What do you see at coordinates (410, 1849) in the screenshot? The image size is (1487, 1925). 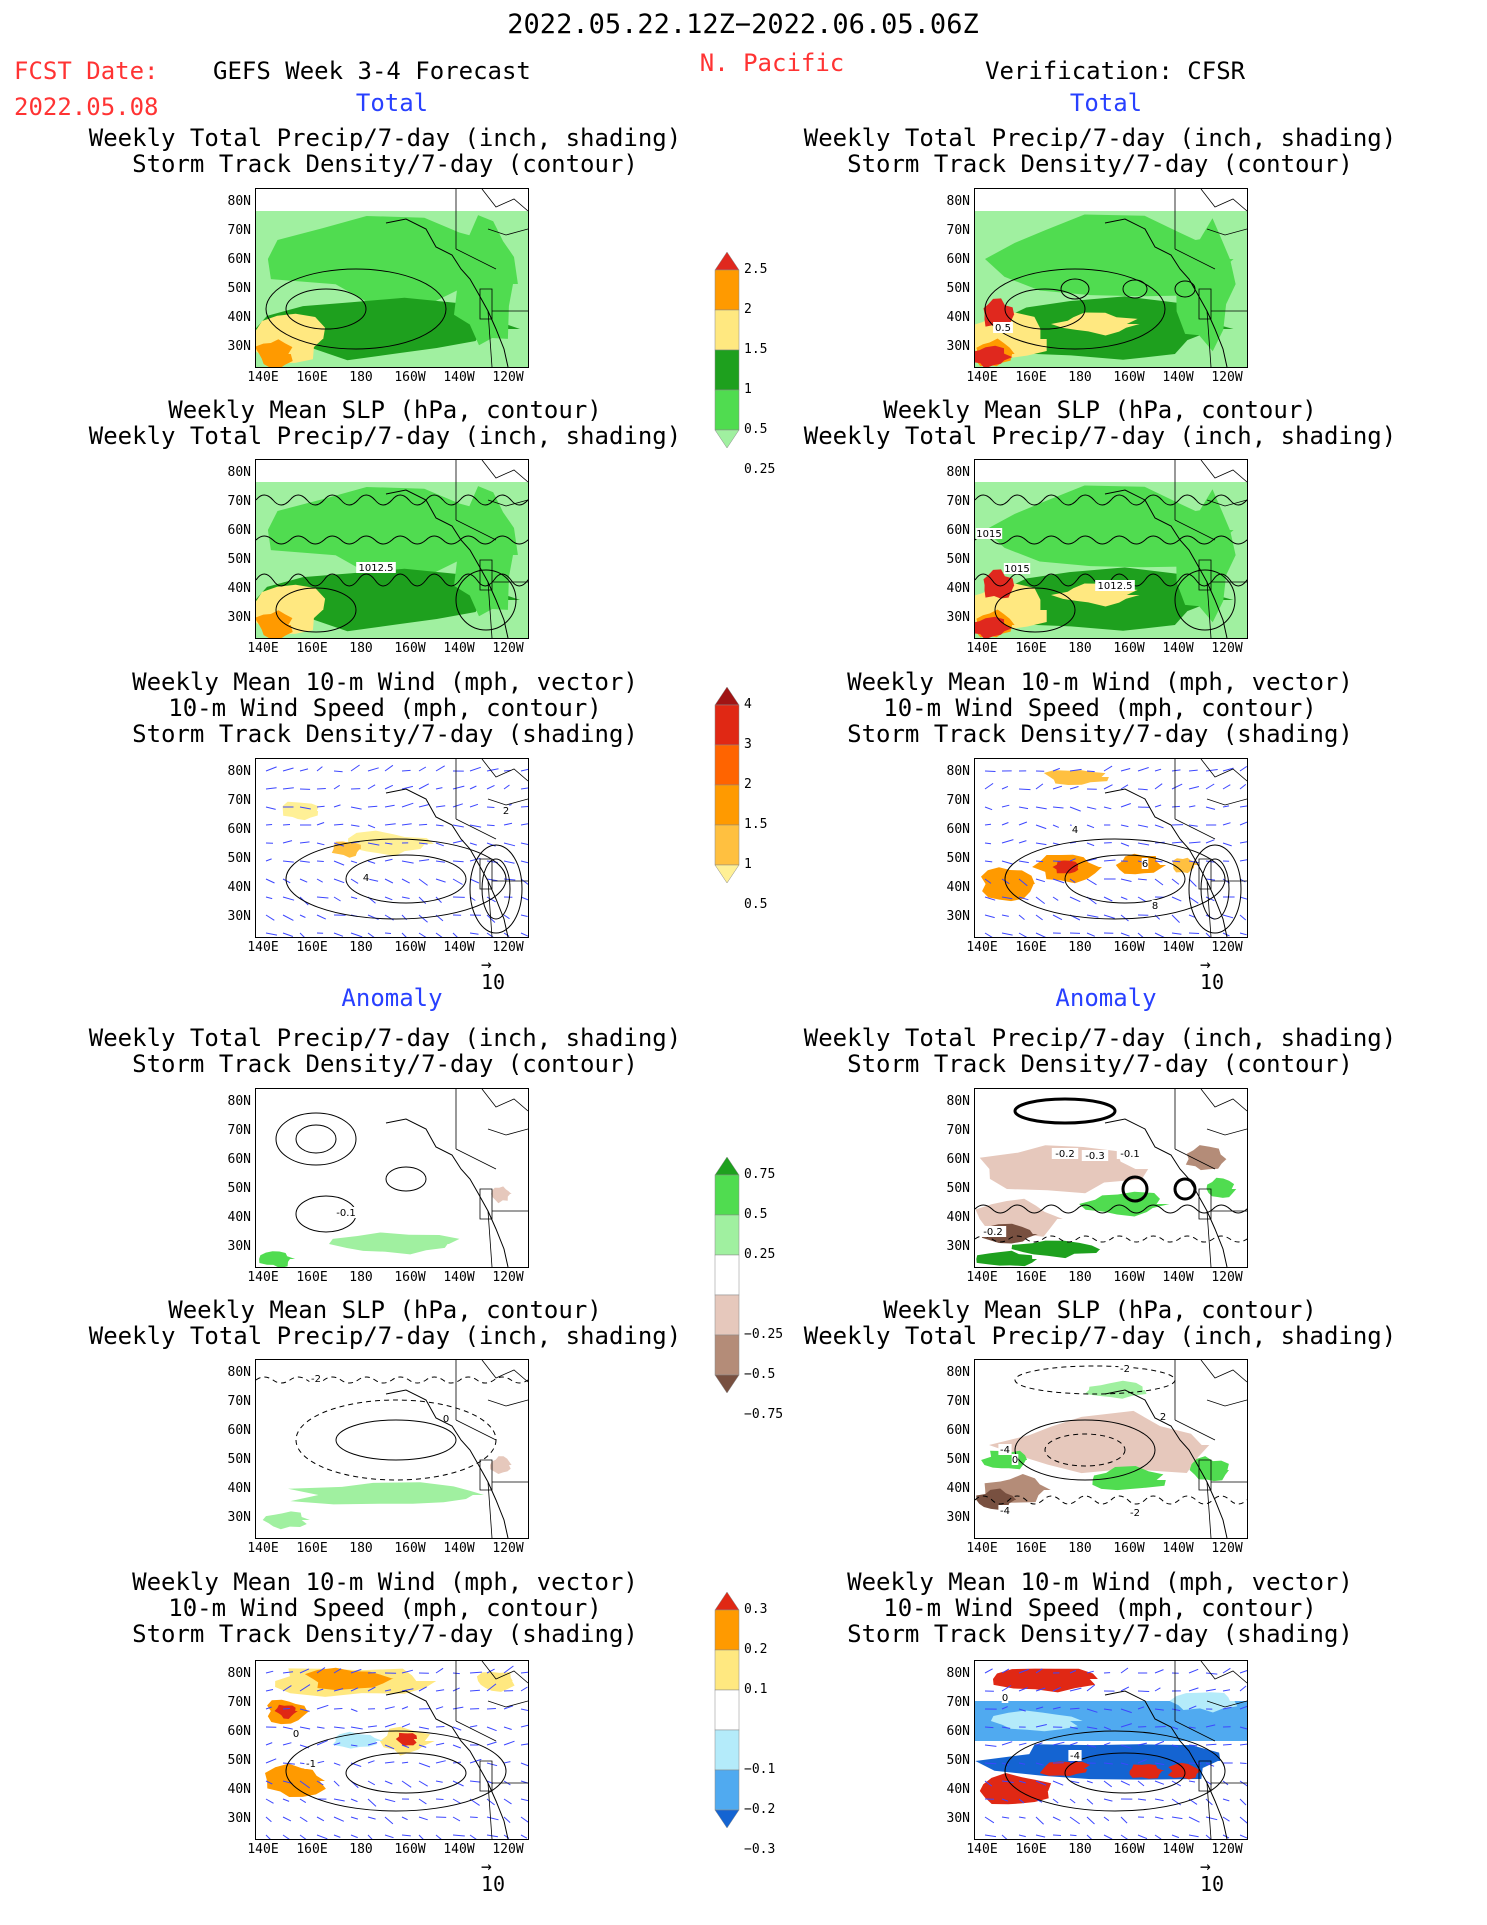 I see `lon-tick-label: 160W` at bounding box center [410, 1849].